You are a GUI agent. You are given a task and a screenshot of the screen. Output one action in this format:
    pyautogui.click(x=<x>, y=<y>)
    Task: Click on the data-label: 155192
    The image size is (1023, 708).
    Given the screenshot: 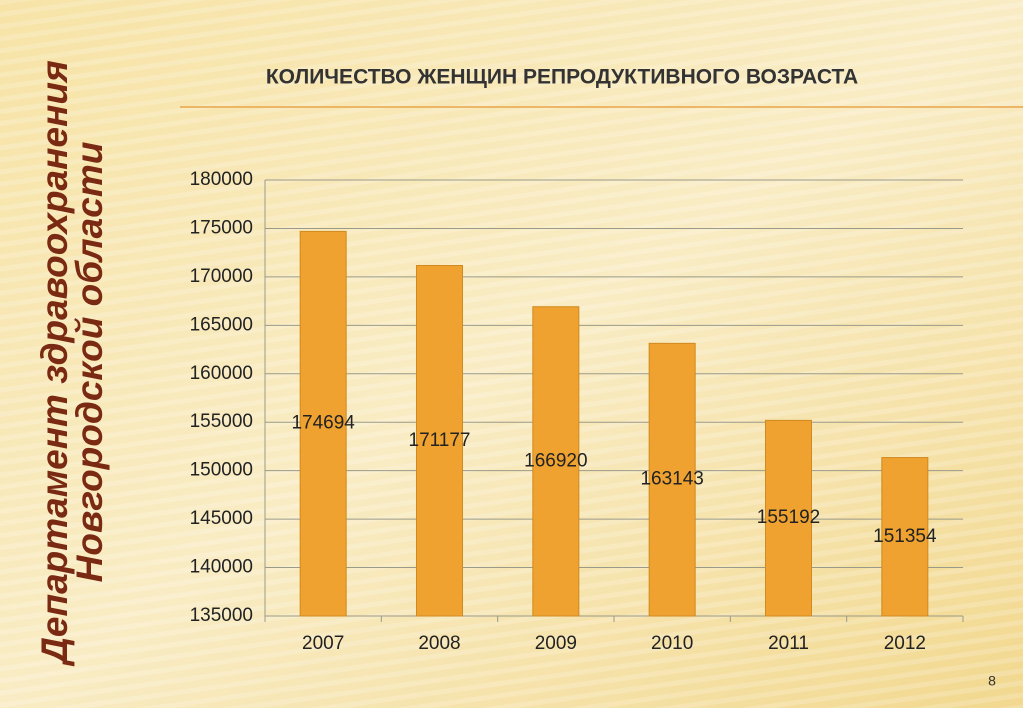 What is the action you would take?
    pyautogui.click(x=788, y=517)
    